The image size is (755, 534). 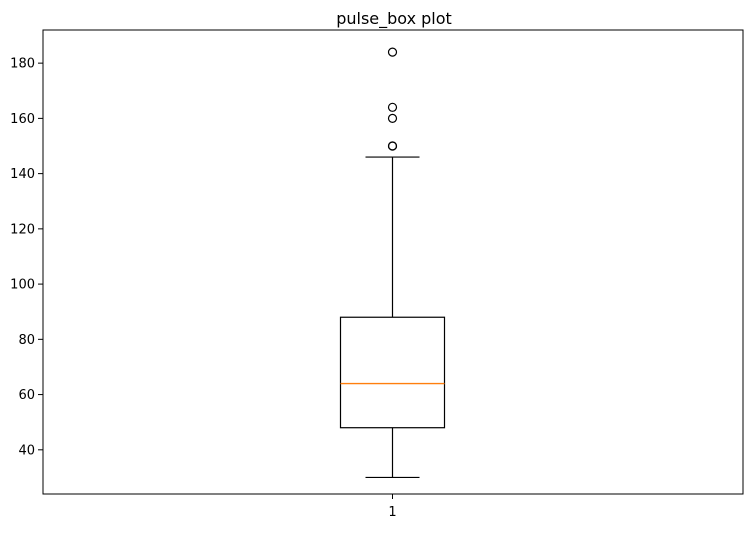 I want to click on y-tick-label: 80, so click(x=26, y=340).